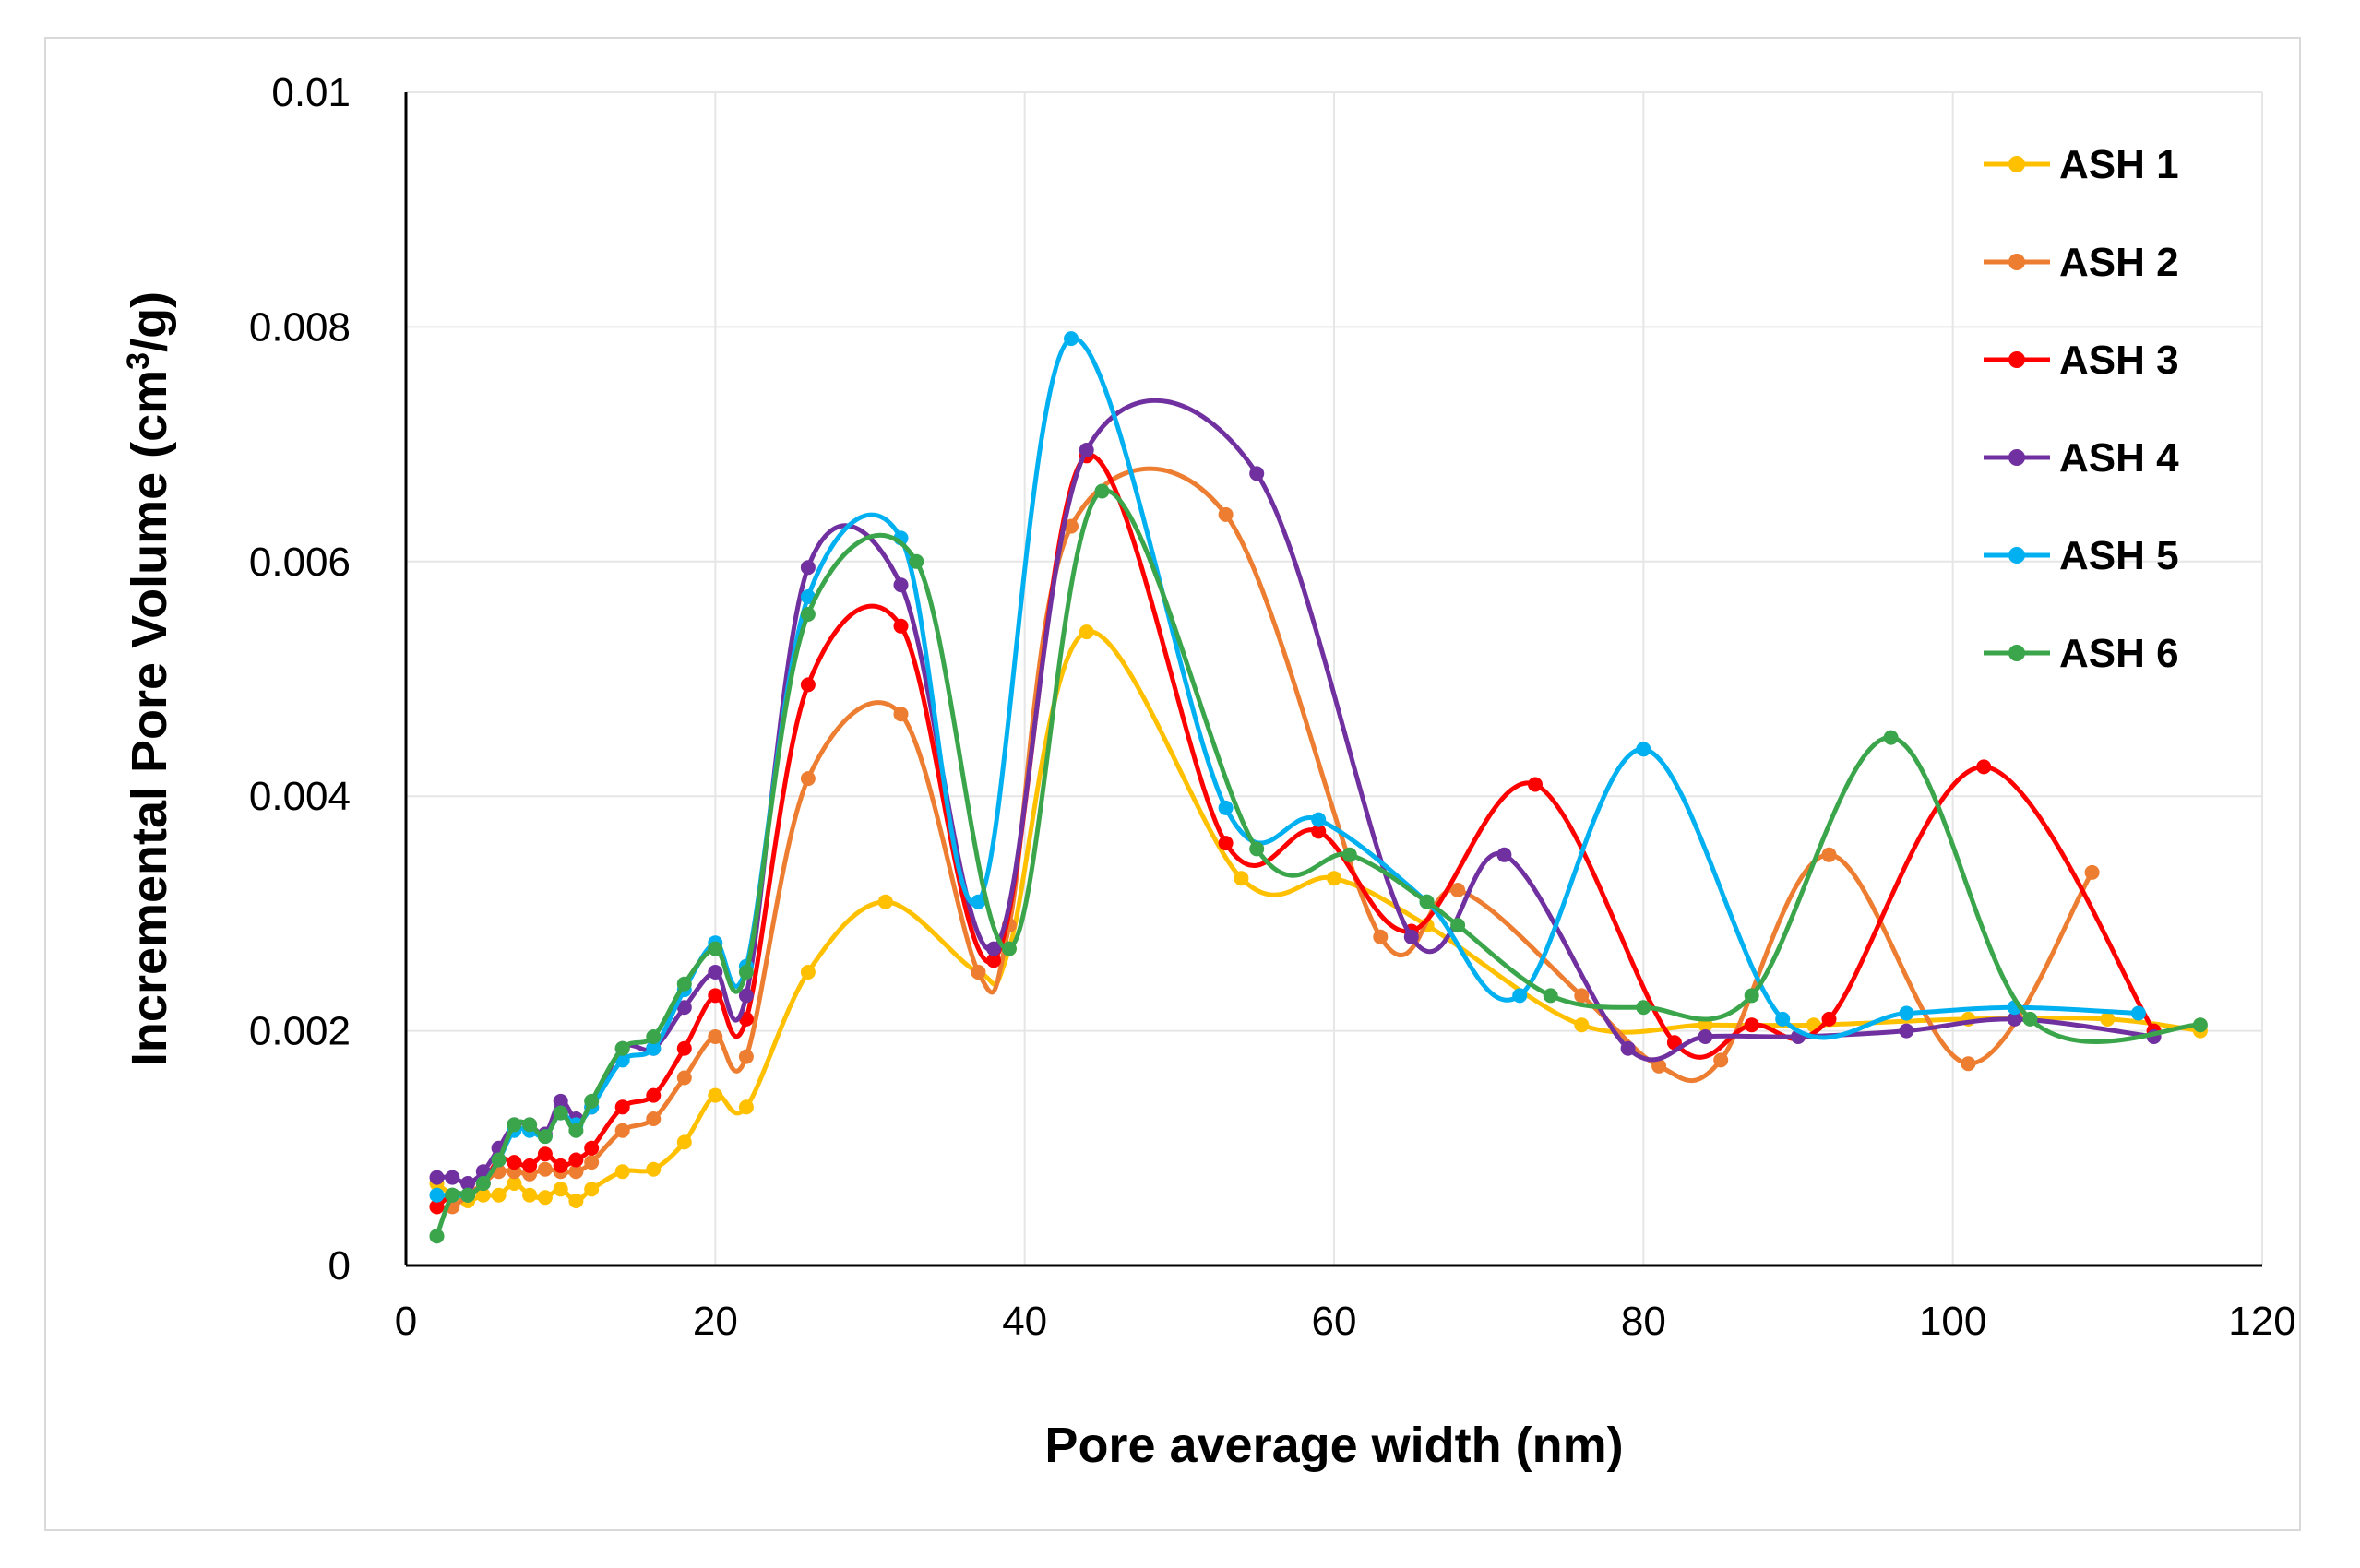 This screenshot has height=1568, width=2360. I want to click on y-tick-label: 0.006, so click(300, 562).